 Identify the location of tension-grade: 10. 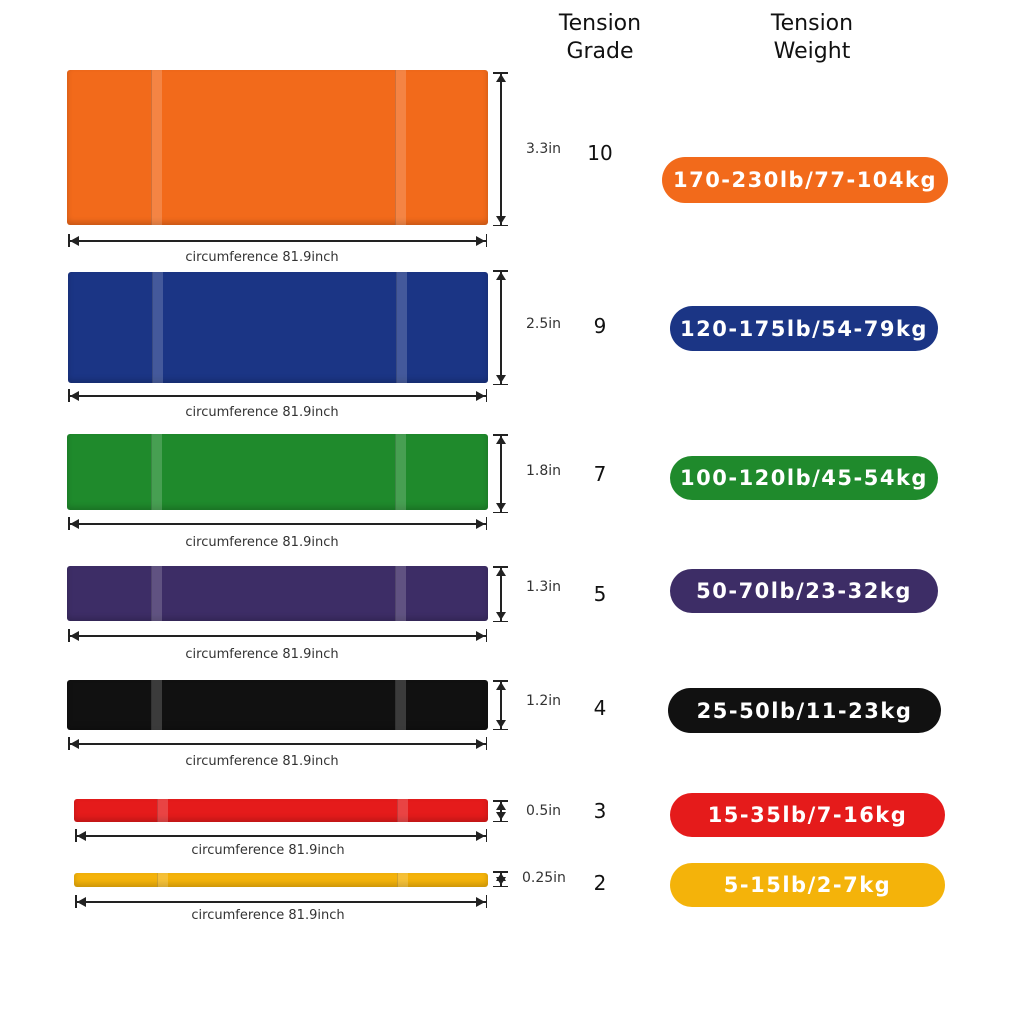
(600, 153).